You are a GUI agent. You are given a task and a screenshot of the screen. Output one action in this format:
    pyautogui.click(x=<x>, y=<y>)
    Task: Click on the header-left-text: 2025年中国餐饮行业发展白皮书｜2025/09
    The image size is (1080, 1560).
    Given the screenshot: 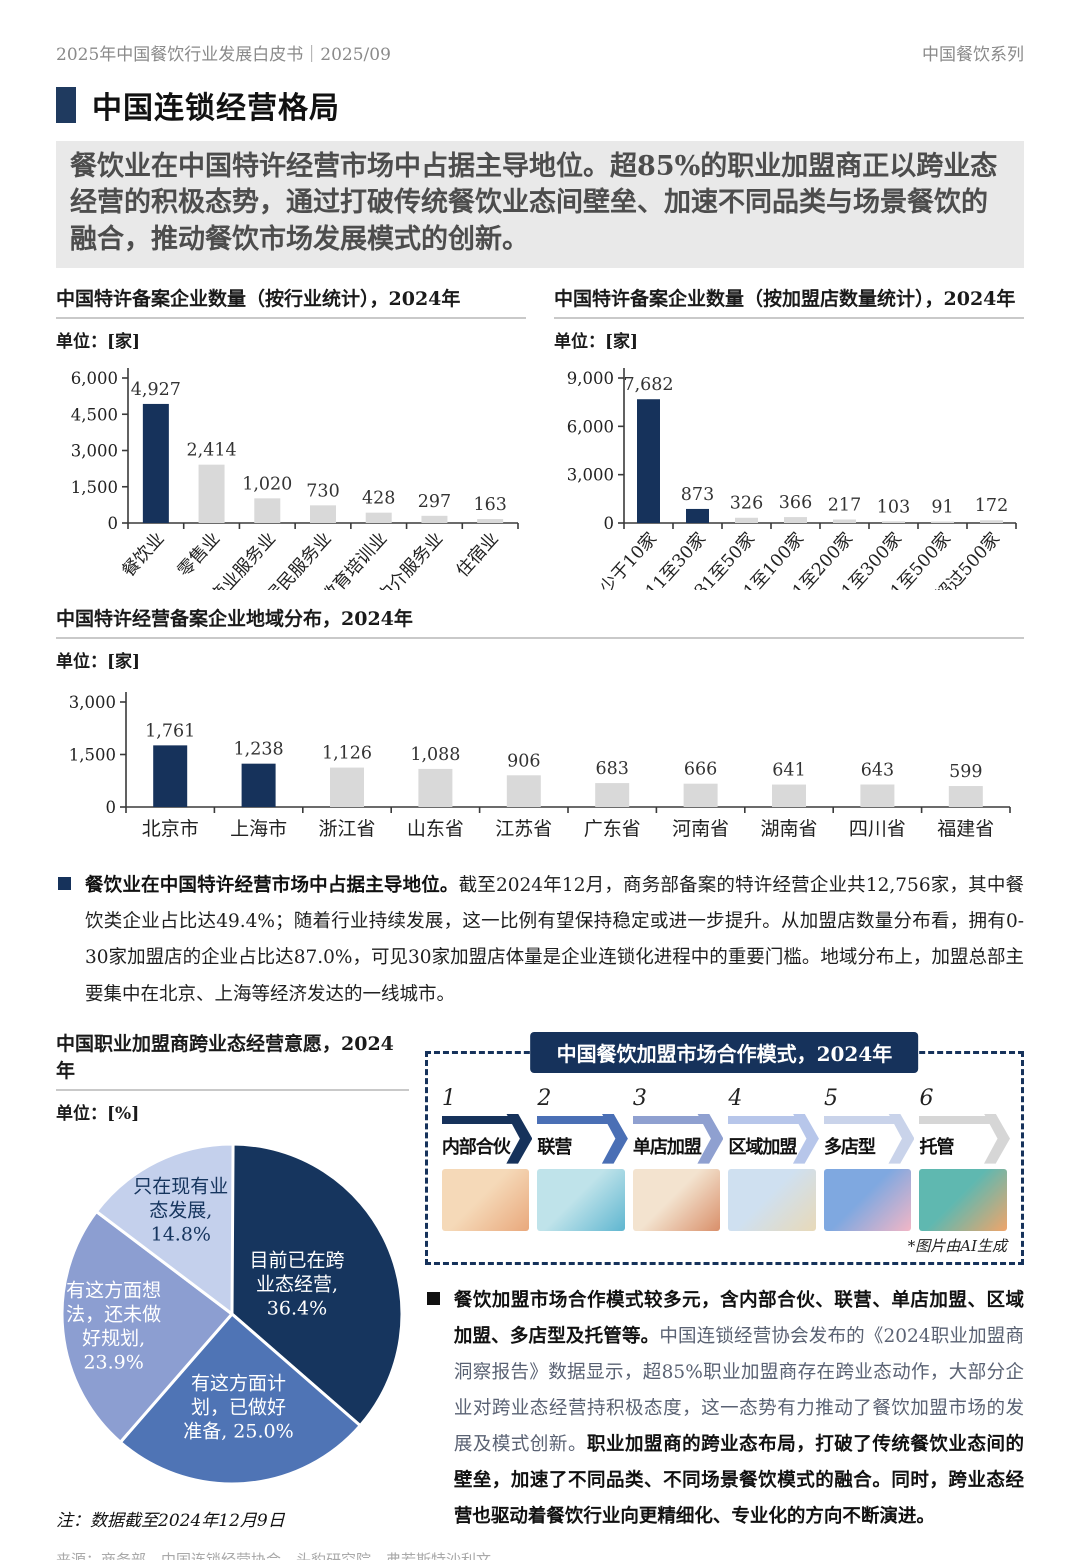 What is the action you would take?
    pyautogui.click(x=223, y=55)
    